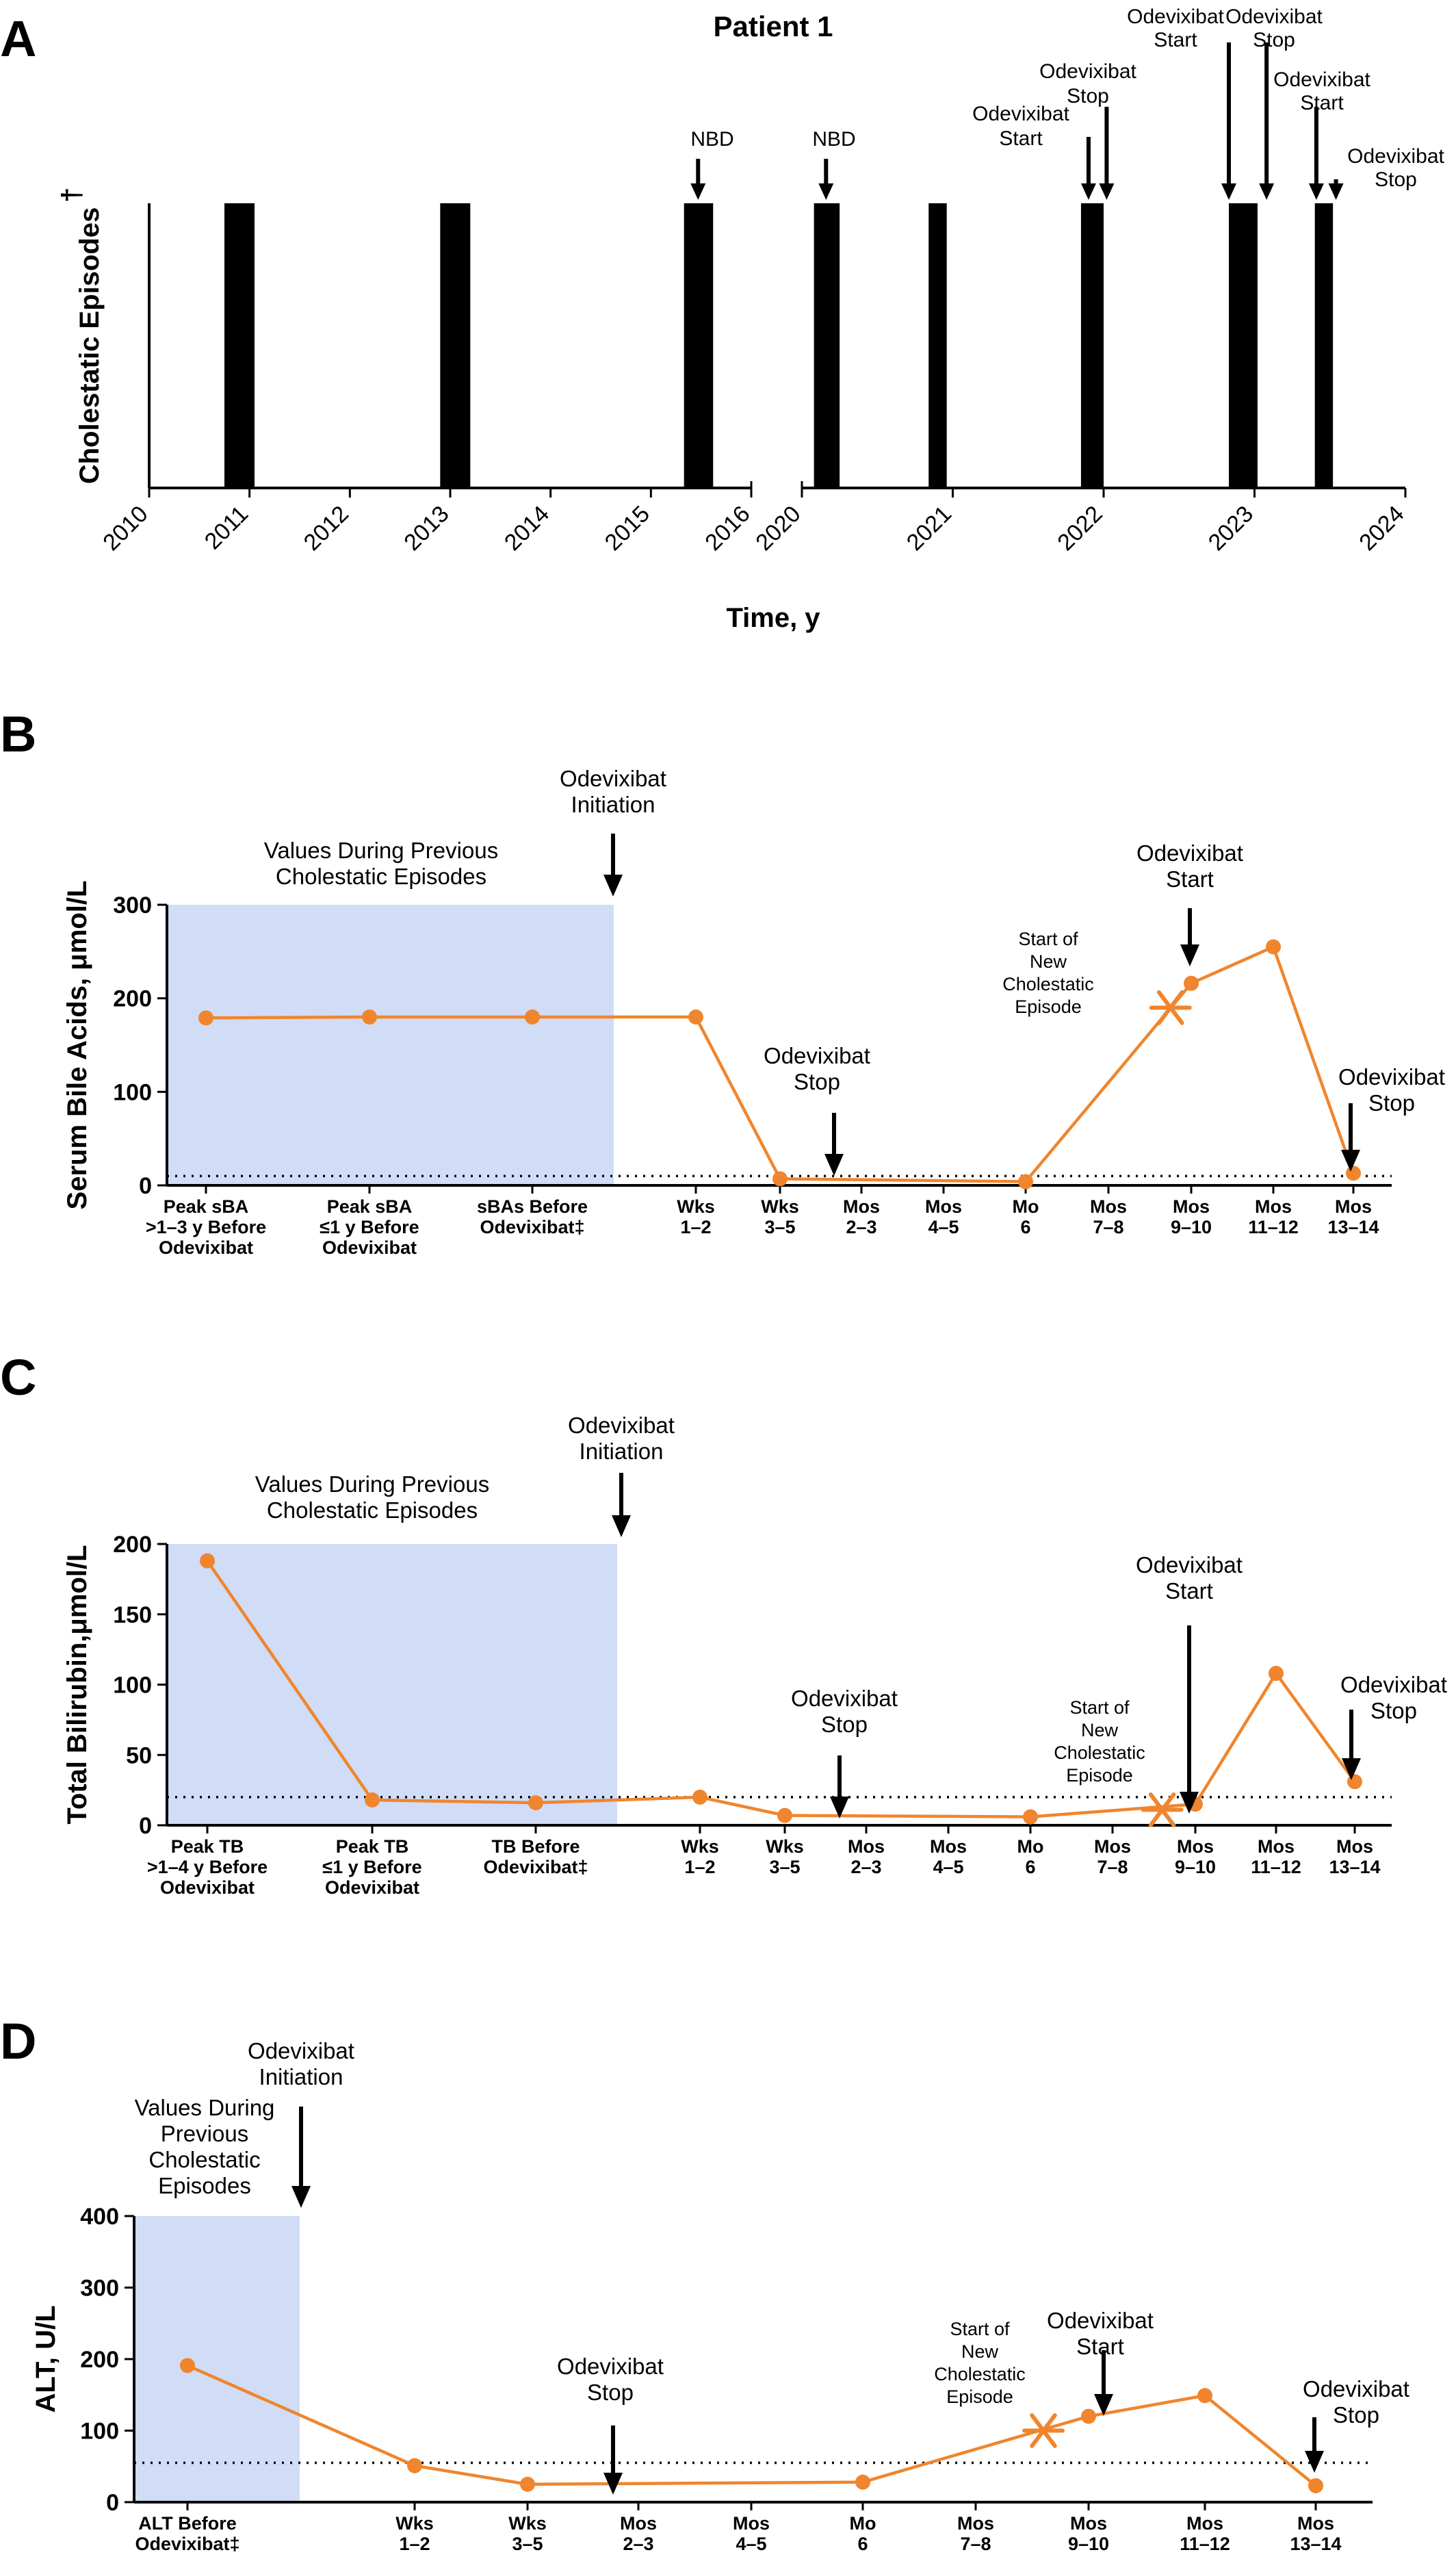  What do you see at coordinates (125, 528) in the screenshot?
I see `x-tick-label: 2010` at bounding box center [125, 528].